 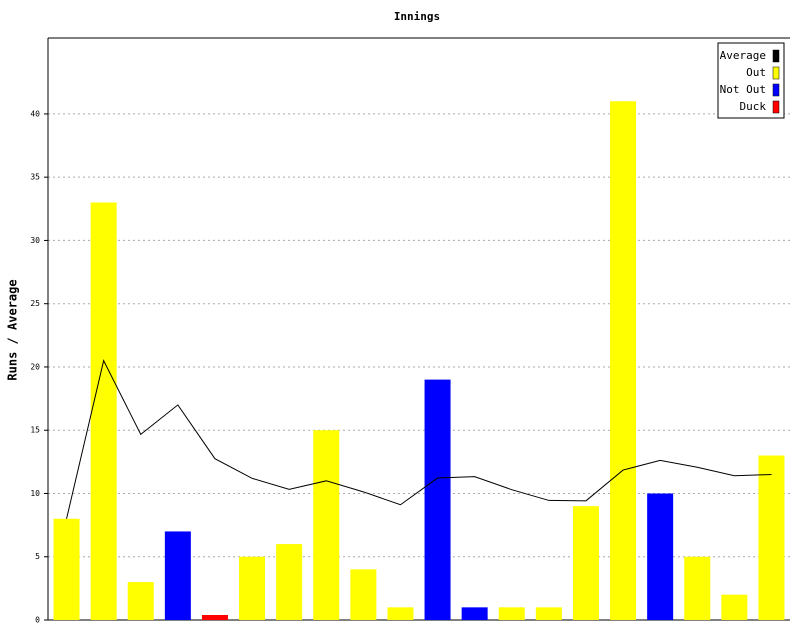 I want to click on y-tick-label: 25, so click(x=35, y=303).